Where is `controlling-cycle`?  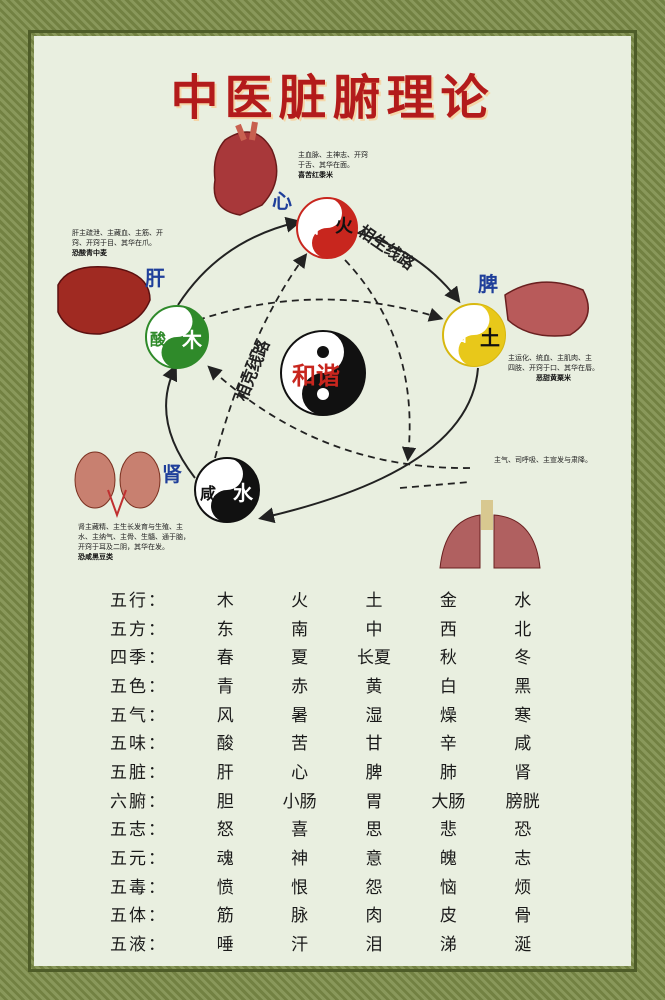 controlling-cycle is located at coordinates (334, 371).